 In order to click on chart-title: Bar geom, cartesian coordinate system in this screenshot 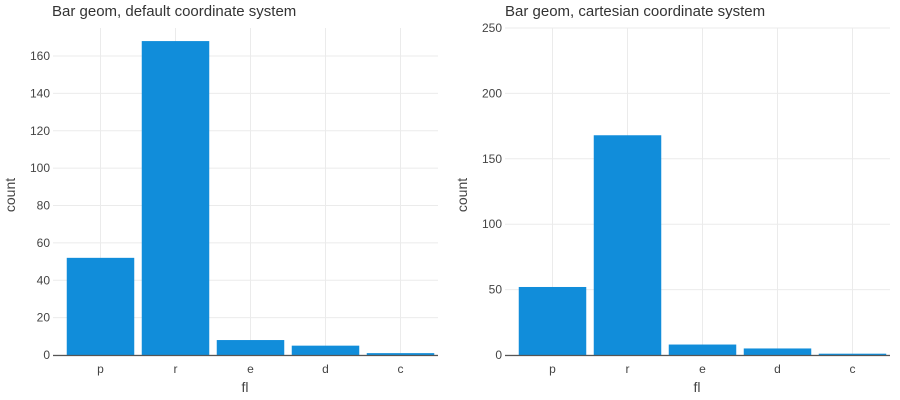, I will do `click(635, 11)`.